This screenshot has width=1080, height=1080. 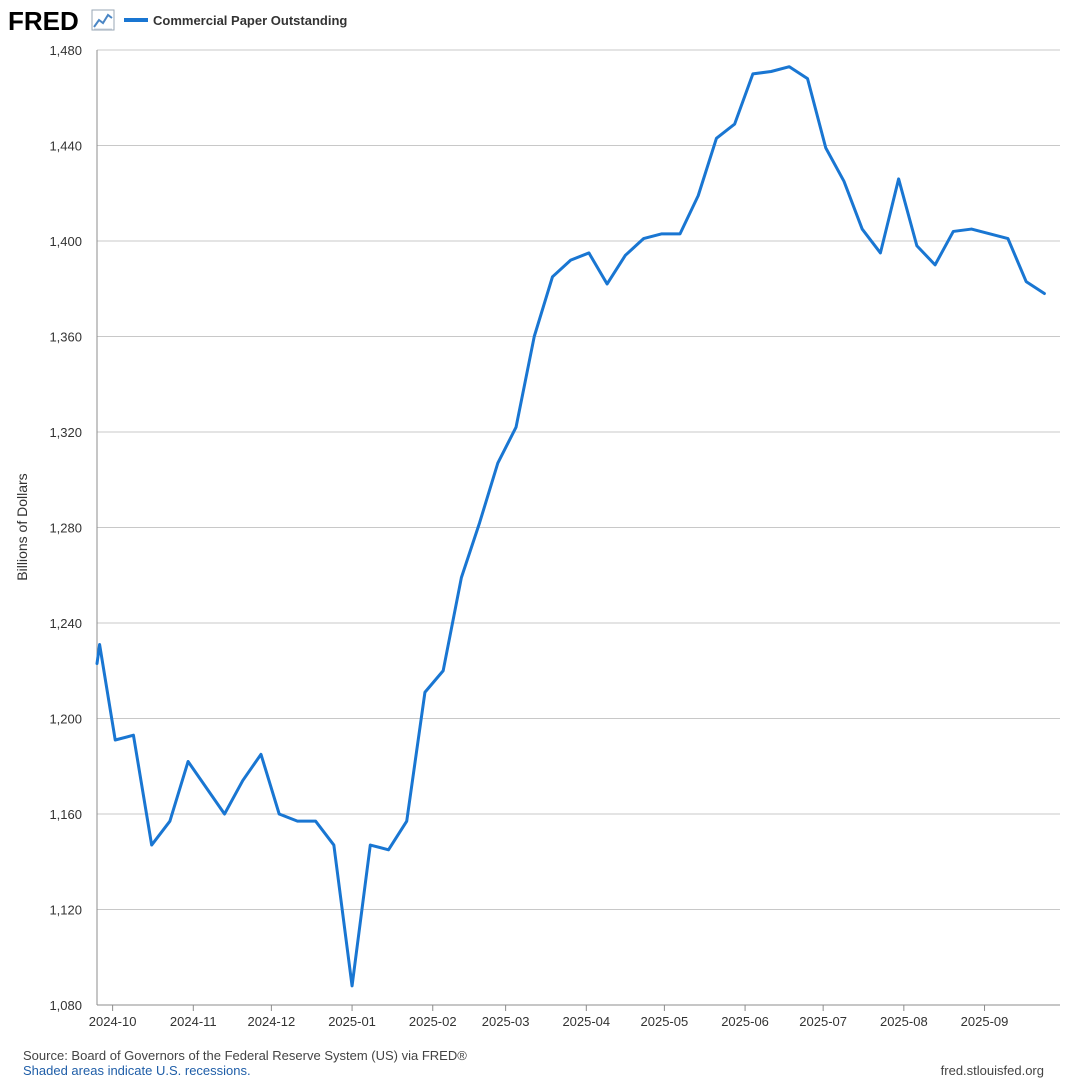 I want to click on line-chart-icon, so click(x=103, y=20).